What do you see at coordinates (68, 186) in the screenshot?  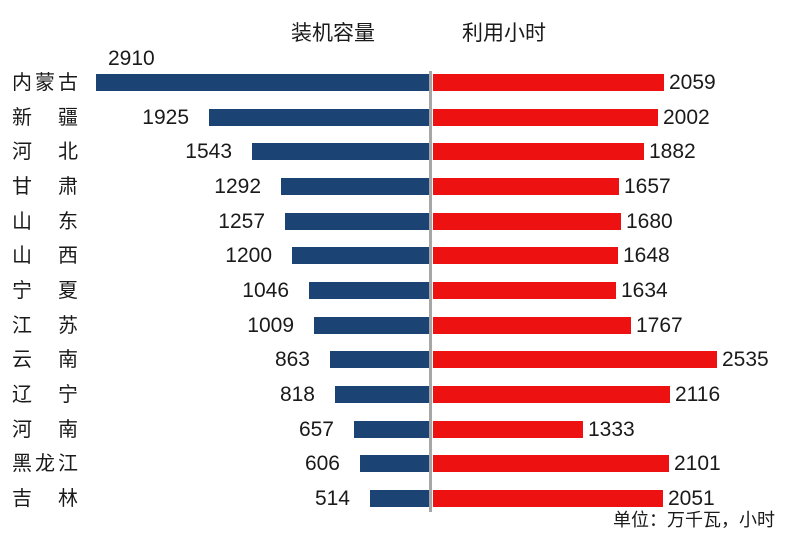 I see `category-label-char: 肃` at bounding box center [68, 186].